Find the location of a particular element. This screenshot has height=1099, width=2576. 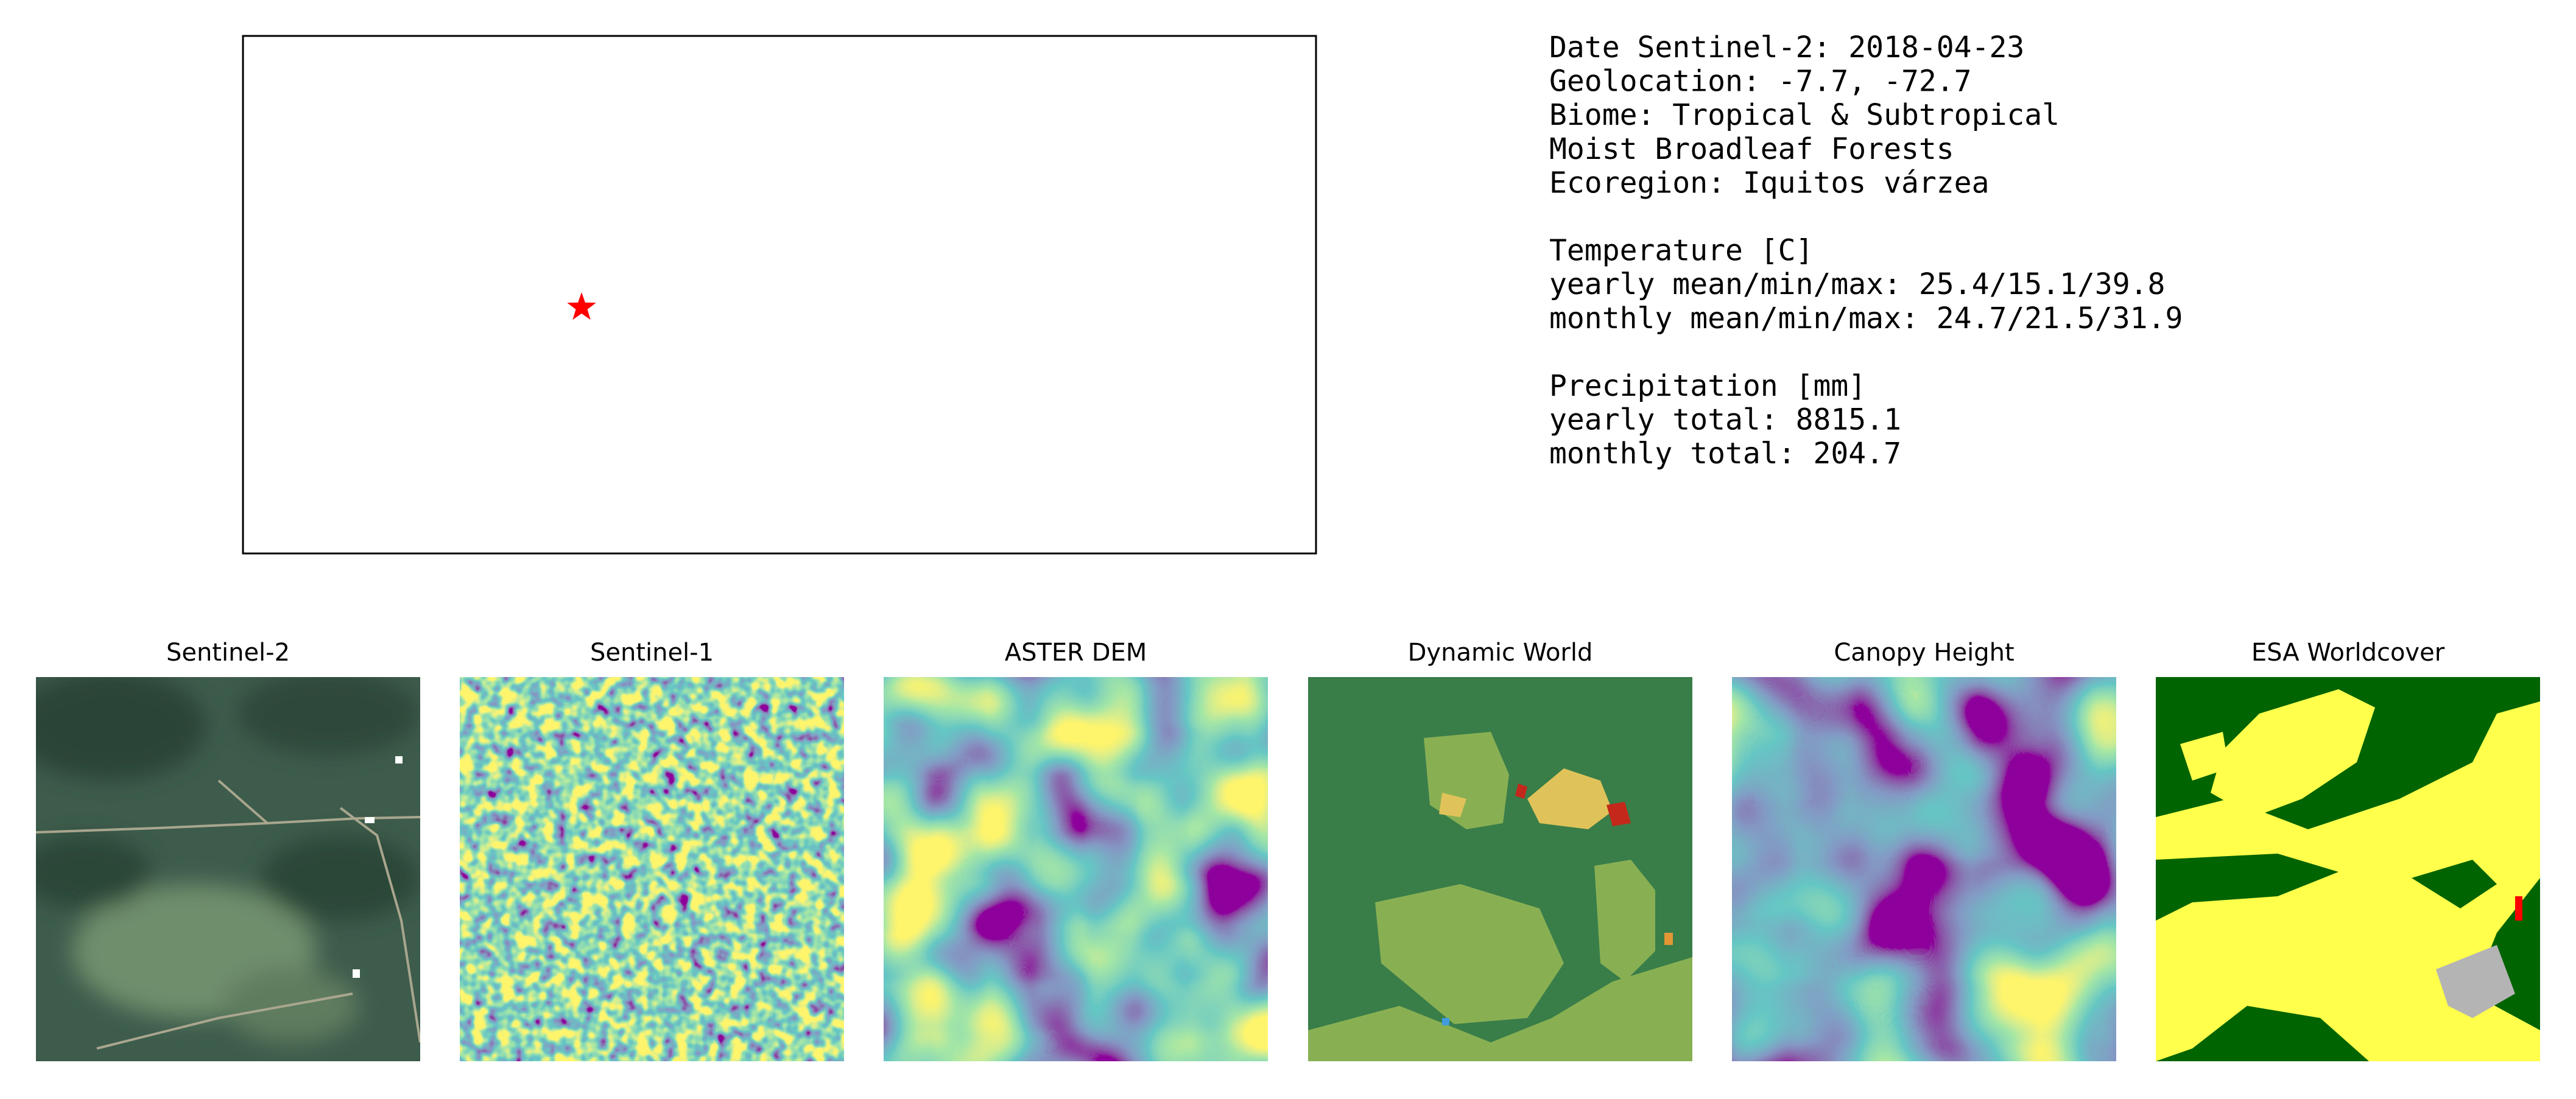

panel-title: Dynamic World is located at coordinates (1500, 653).